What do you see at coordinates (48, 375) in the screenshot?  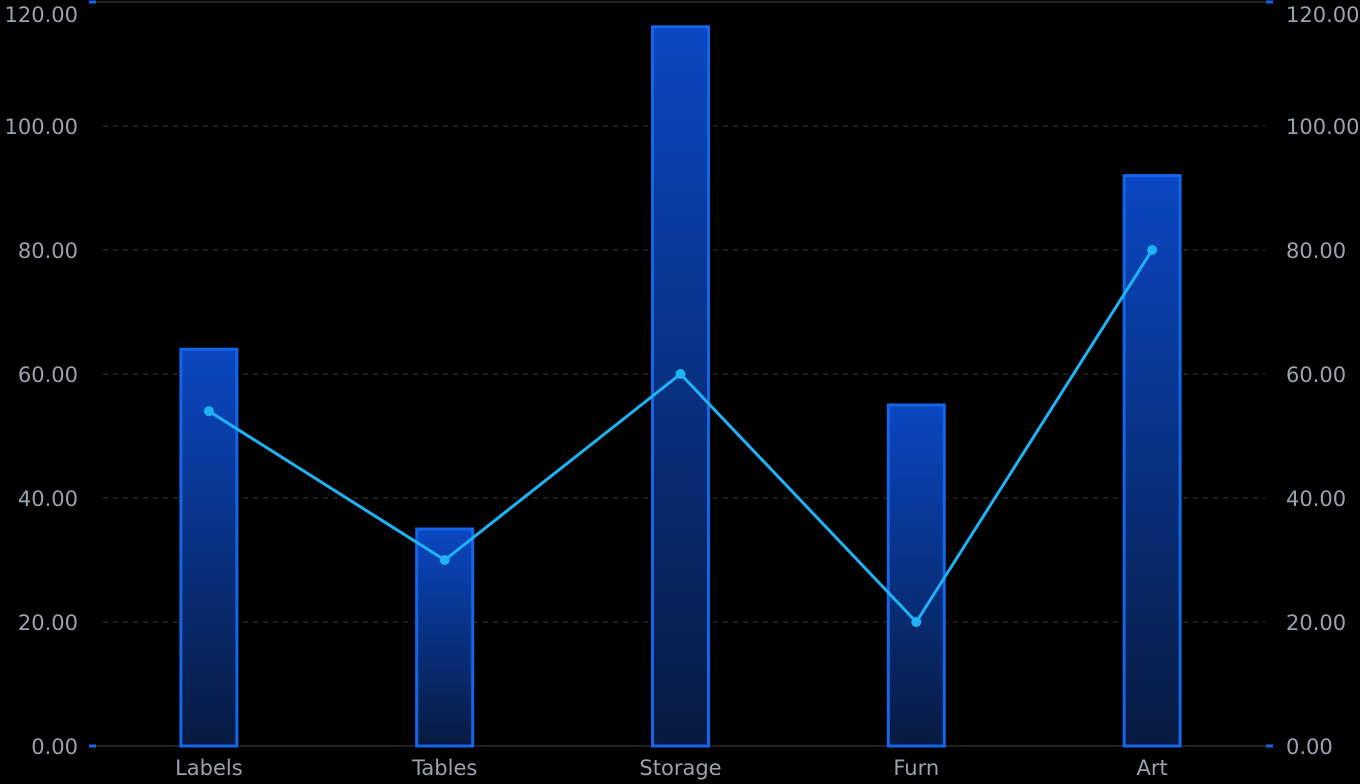 I see `y-left-tick-label: 60.00` at bounding box center [48, 375].